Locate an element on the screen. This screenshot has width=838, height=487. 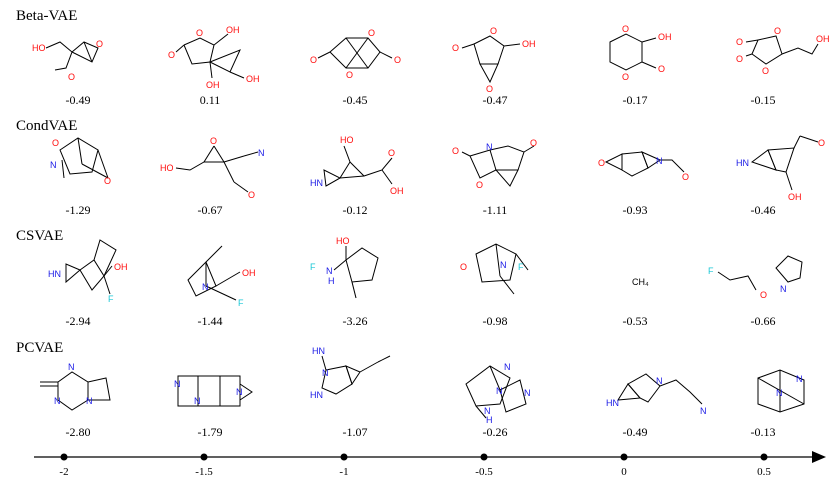
molecule-r1-m4 is located at coordinates (644, 164).